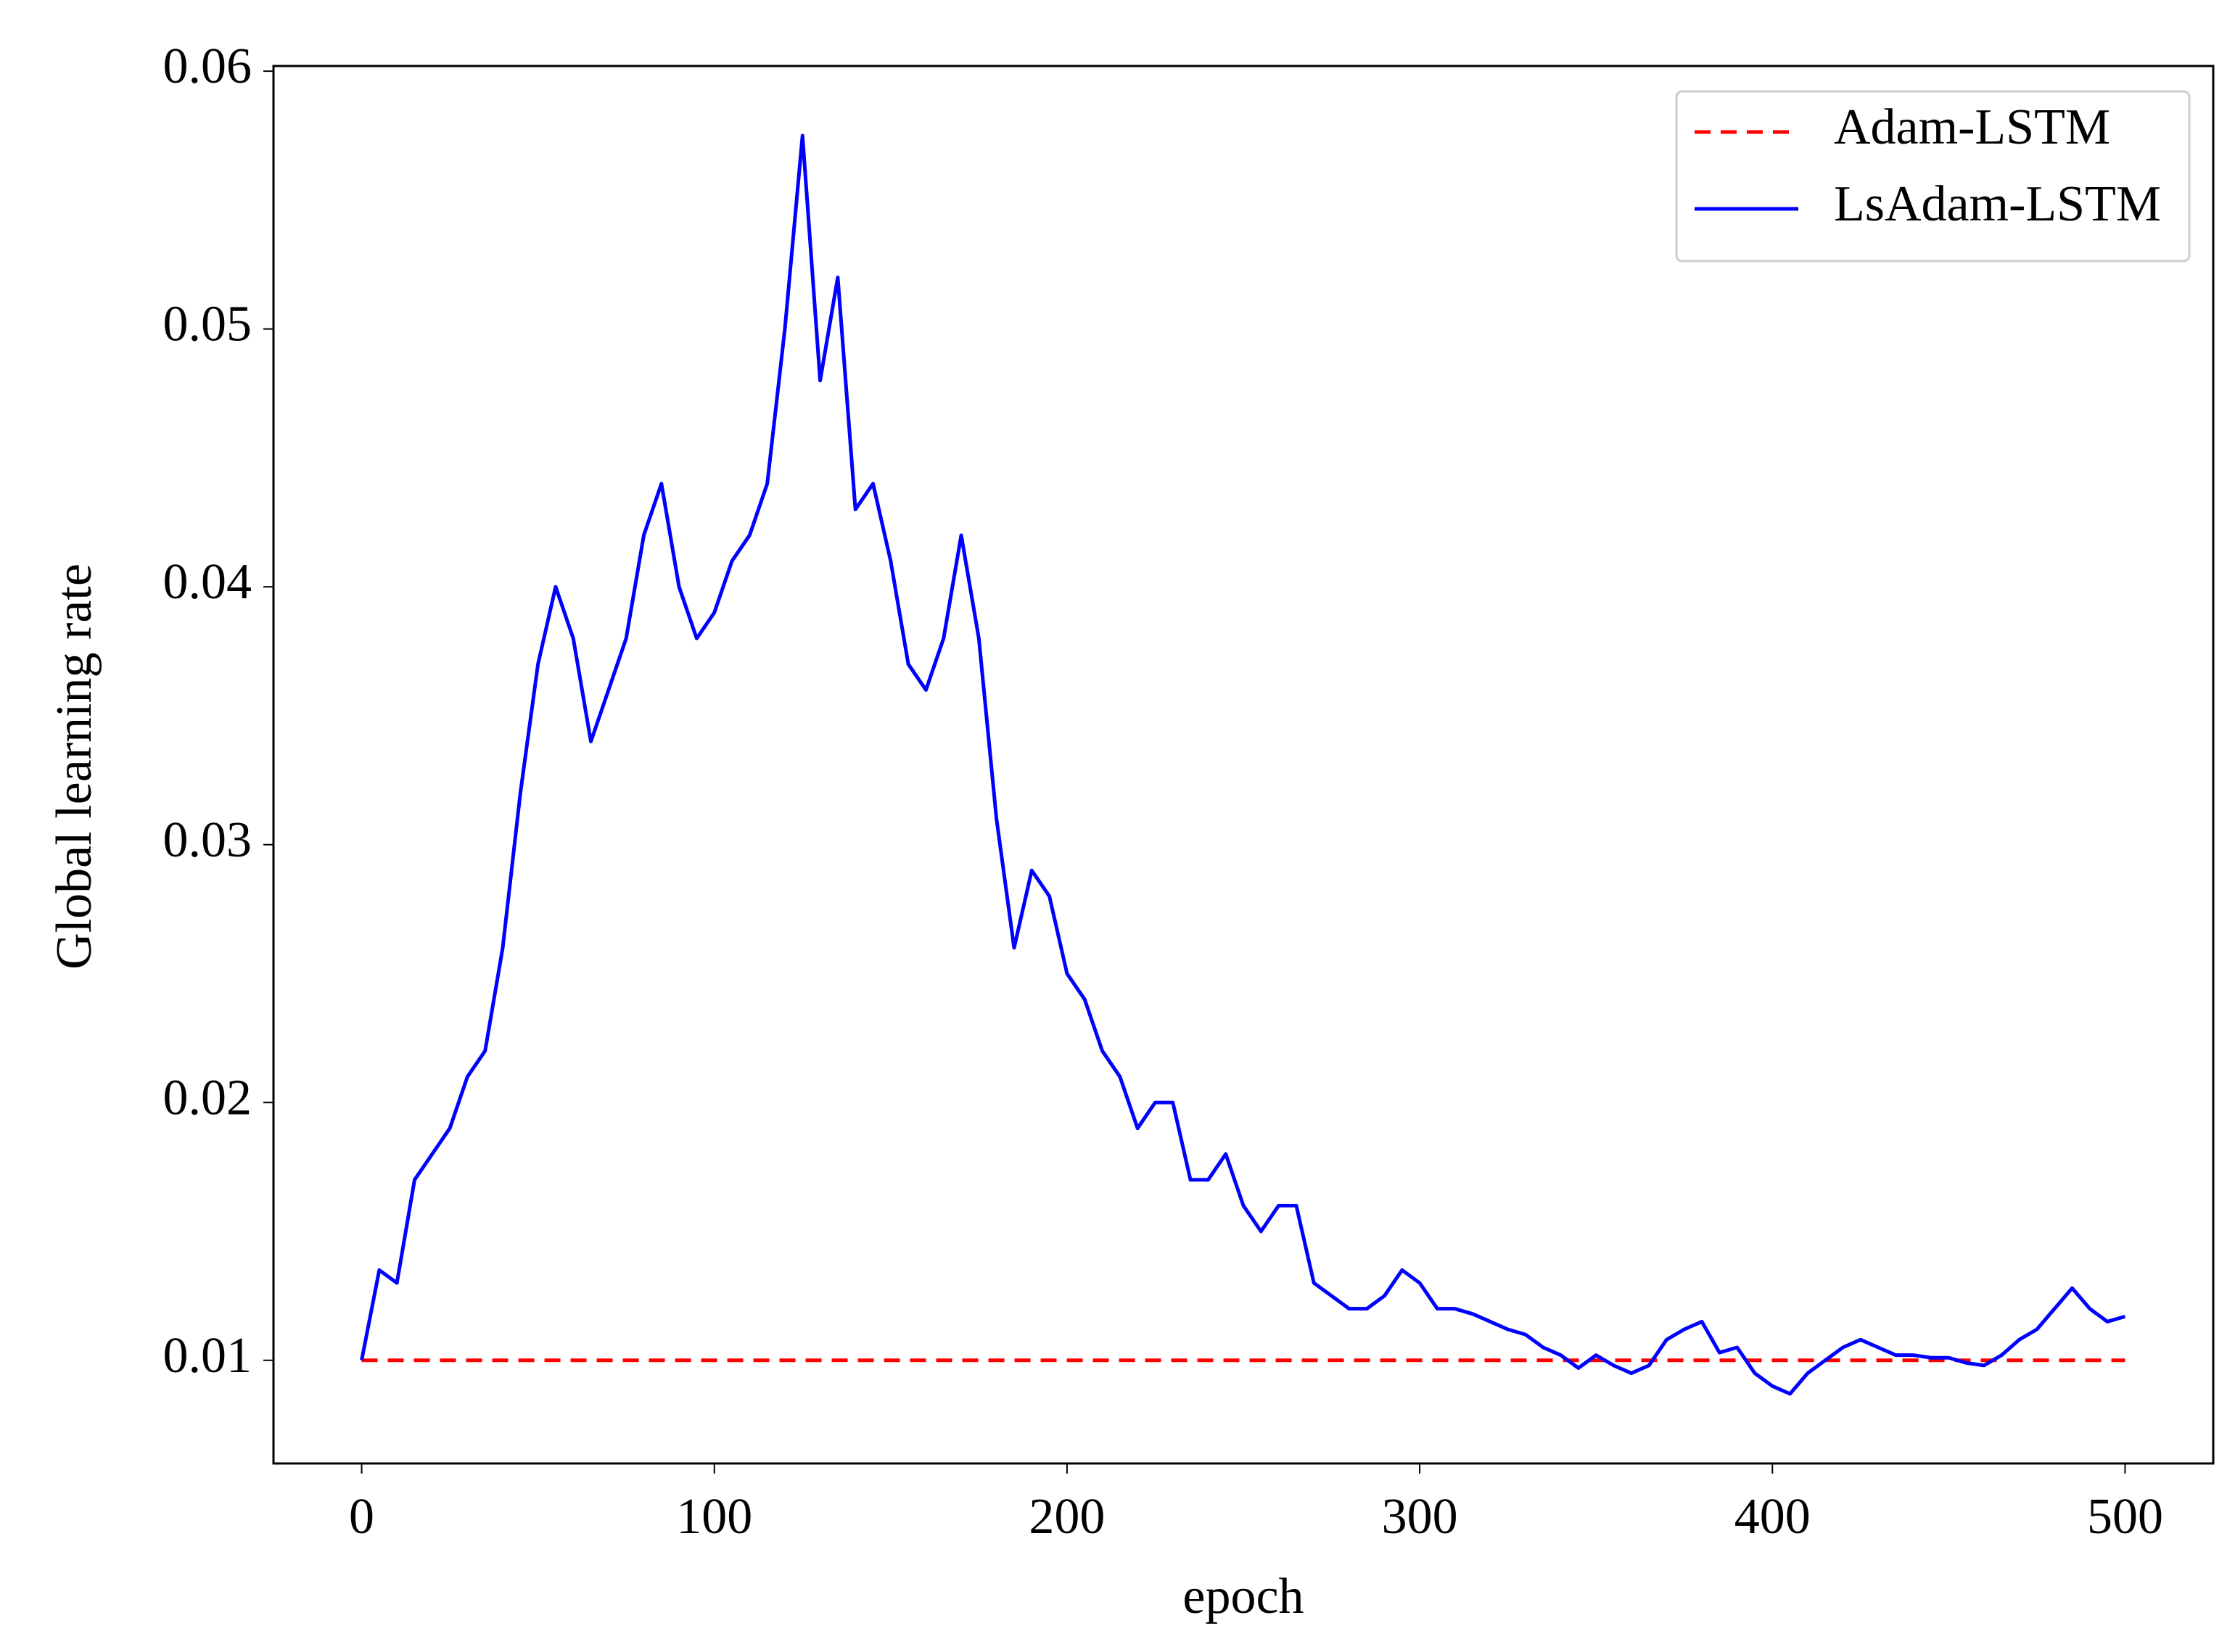 The width and height of the screenshot is (2235, 1652). What do you see at coordinates (208, 1098) in the screenshot?
I see `y-tick-label: 0.02` at bounding box center [208, 1098].